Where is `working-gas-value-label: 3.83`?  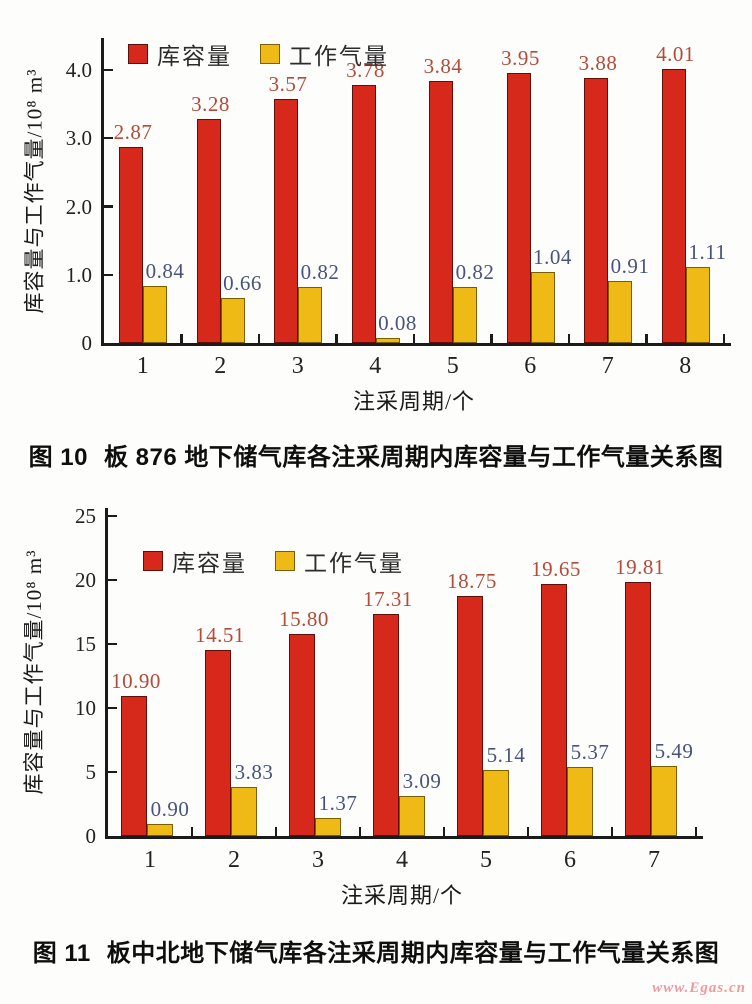
working-gas-value-label: 3.83 is located at coordinates (254, 771).